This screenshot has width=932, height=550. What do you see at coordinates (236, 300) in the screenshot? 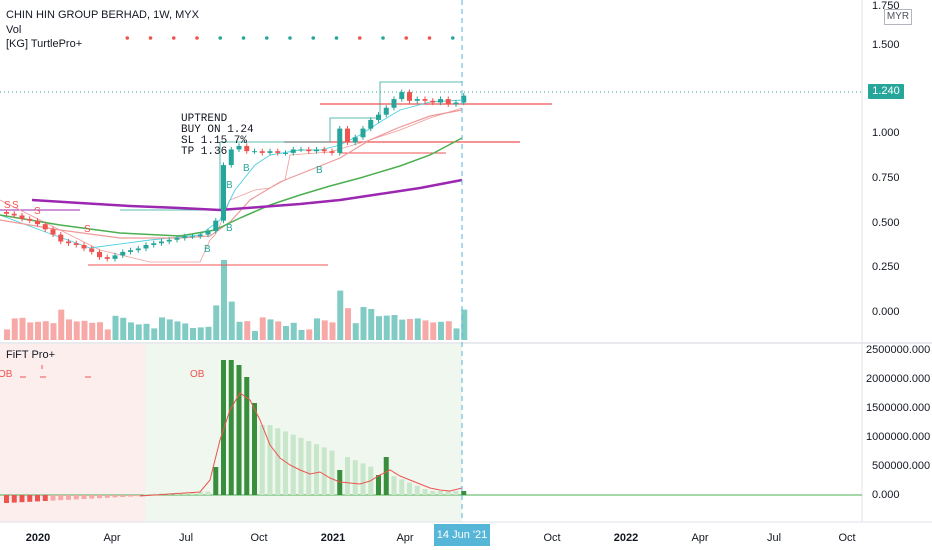
I see `volume-bars` at bounding box center [236, 300].